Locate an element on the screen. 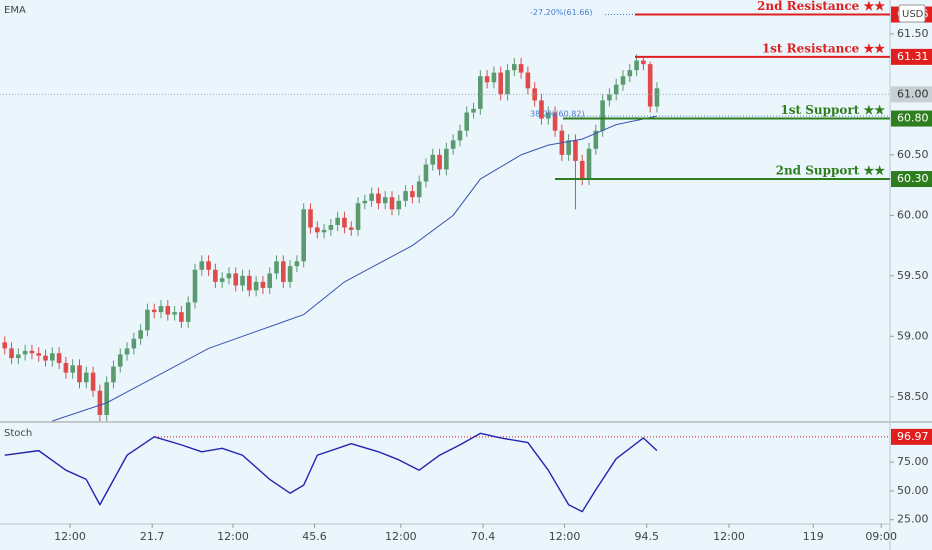 The width and height of the screenshot is (932, 550). x-tick-label: 45.6 is located at coordinates (314, 536).